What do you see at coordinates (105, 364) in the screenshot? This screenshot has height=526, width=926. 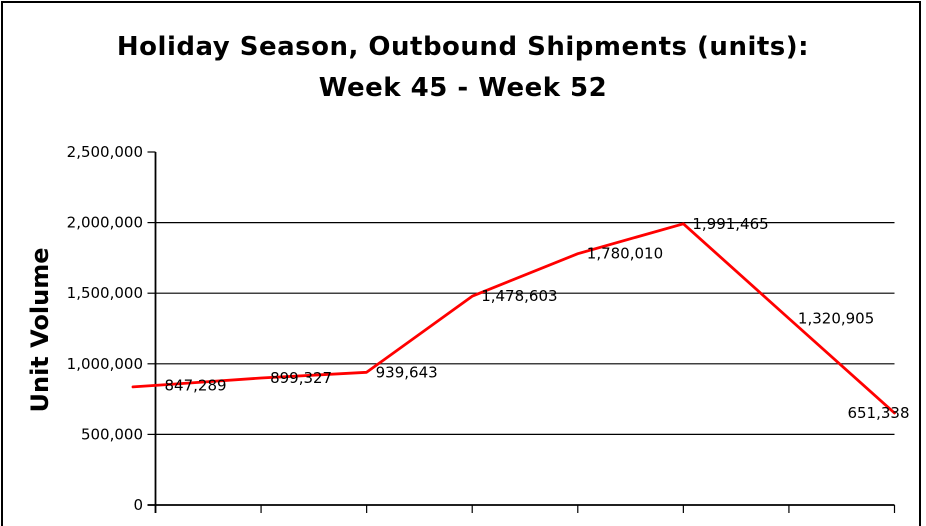 I see `y-tick-label: 1,000,000` at bounding box center [105, 364].